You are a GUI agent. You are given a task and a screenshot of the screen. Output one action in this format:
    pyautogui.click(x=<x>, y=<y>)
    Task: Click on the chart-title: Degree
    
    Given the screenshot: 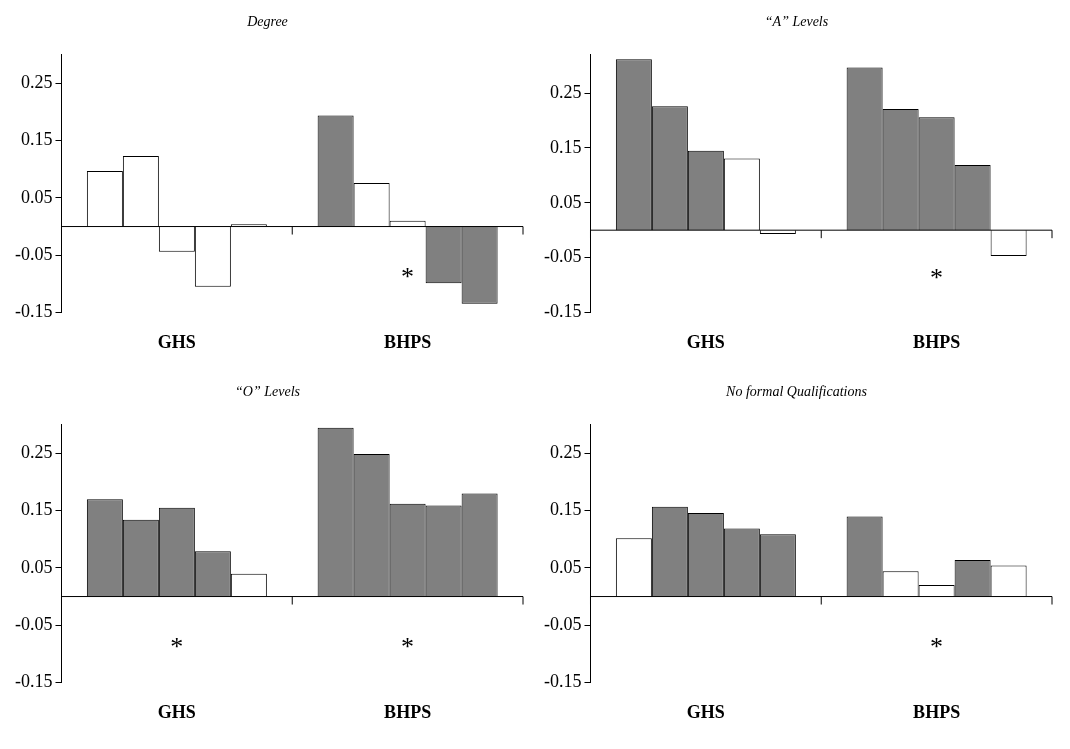 What is the action you would take?
    pyautogui.click(x=267, y=22)
    